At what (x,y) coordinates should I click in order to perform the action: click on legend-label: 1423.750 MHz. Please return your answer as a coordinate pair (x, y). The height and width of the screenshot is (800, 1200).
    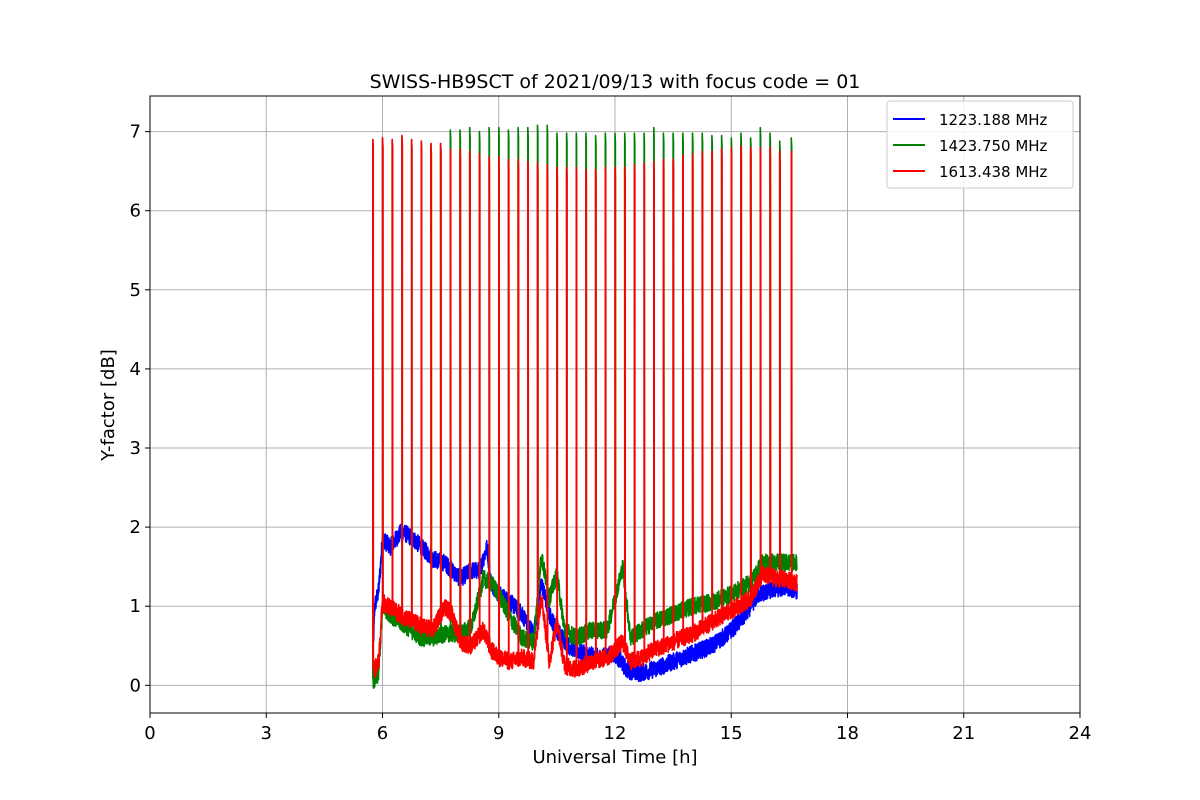
    Looking at the image, I should click on (993, 146).